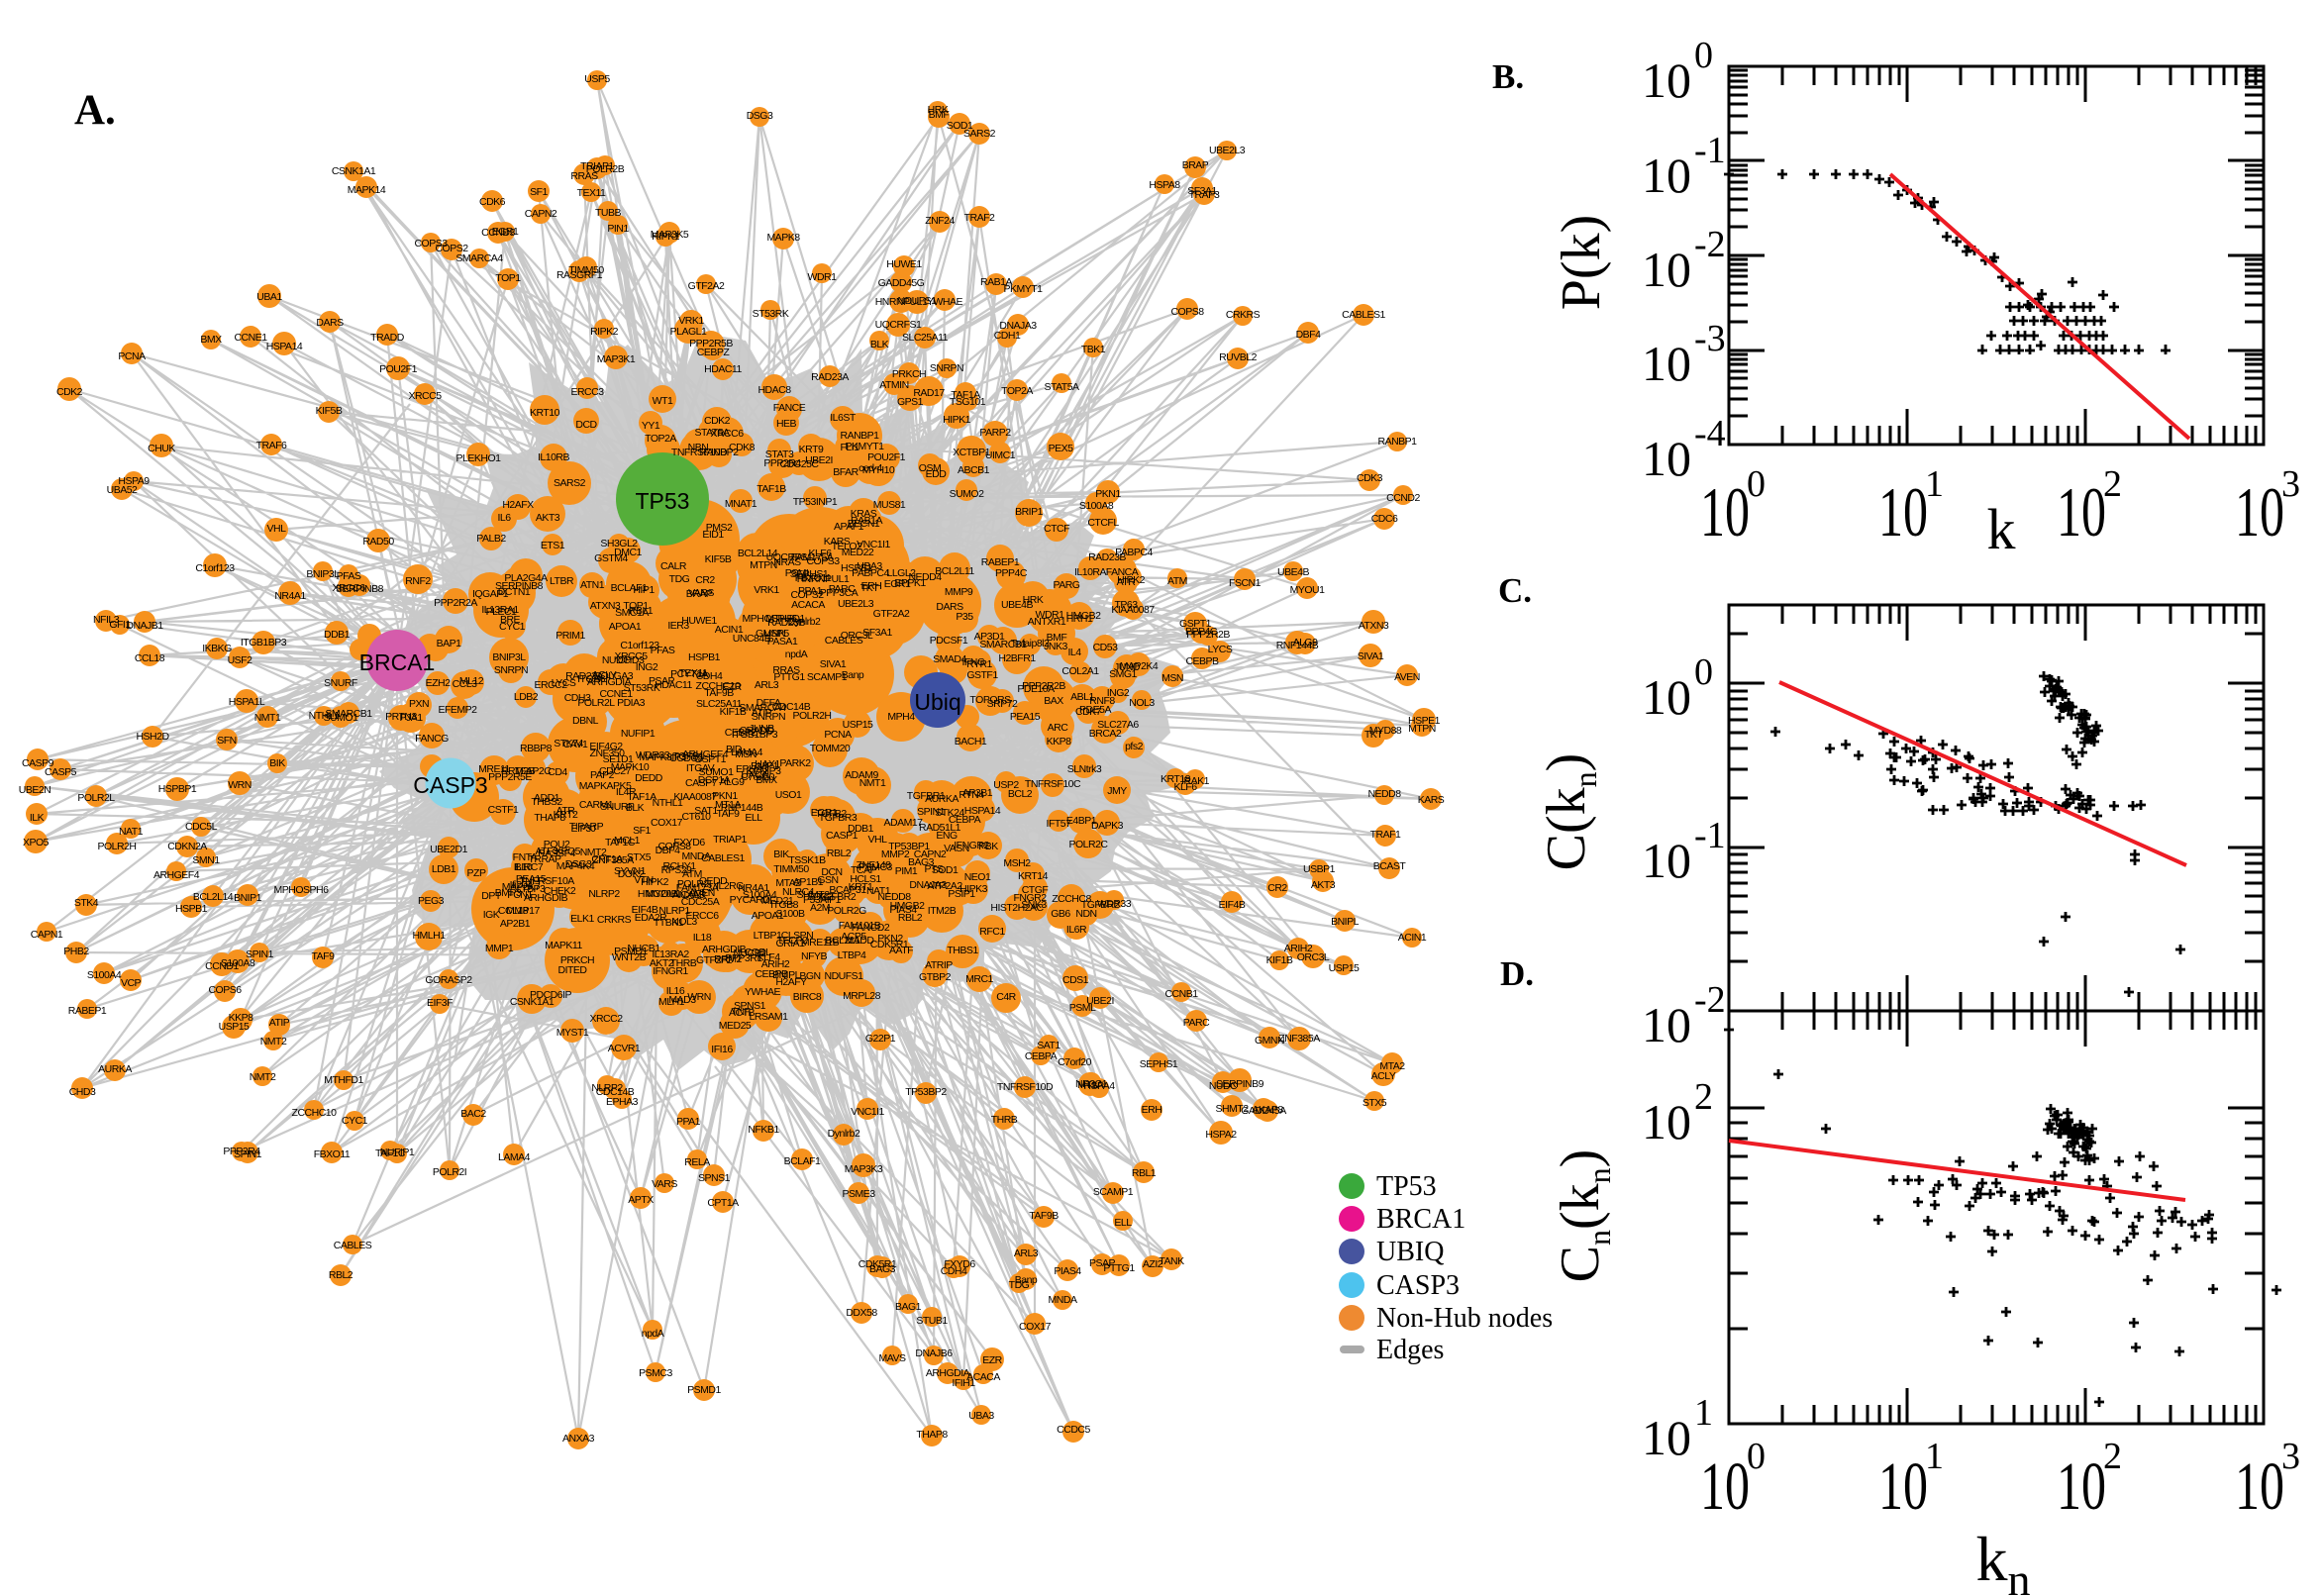 This screenshot has height=1596, width=2323. What do you see at coordinates (922, 862) in the screenshot?
I see `svg-text: BAG3` at bounding box center [922, 862].